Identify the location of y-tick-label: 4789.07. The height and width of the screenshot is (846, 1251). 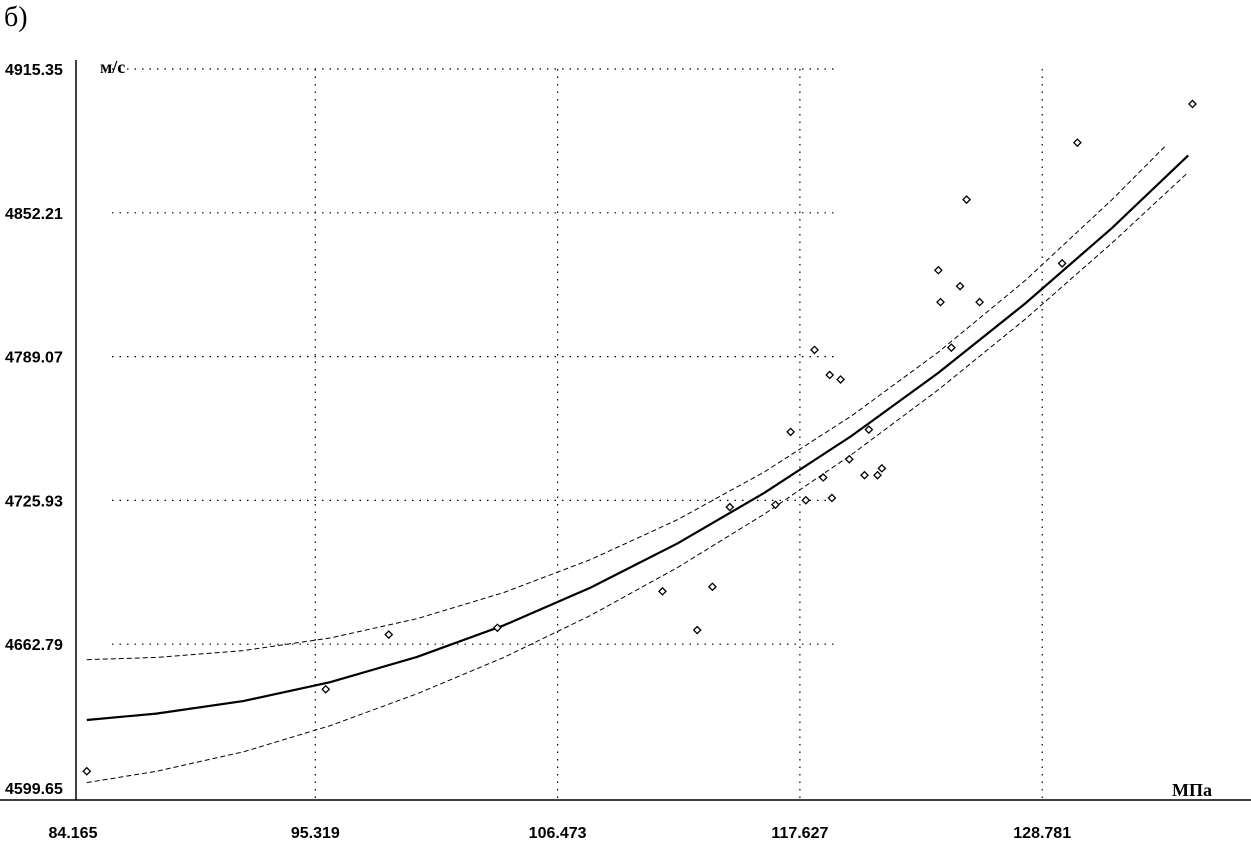
(34, 358).